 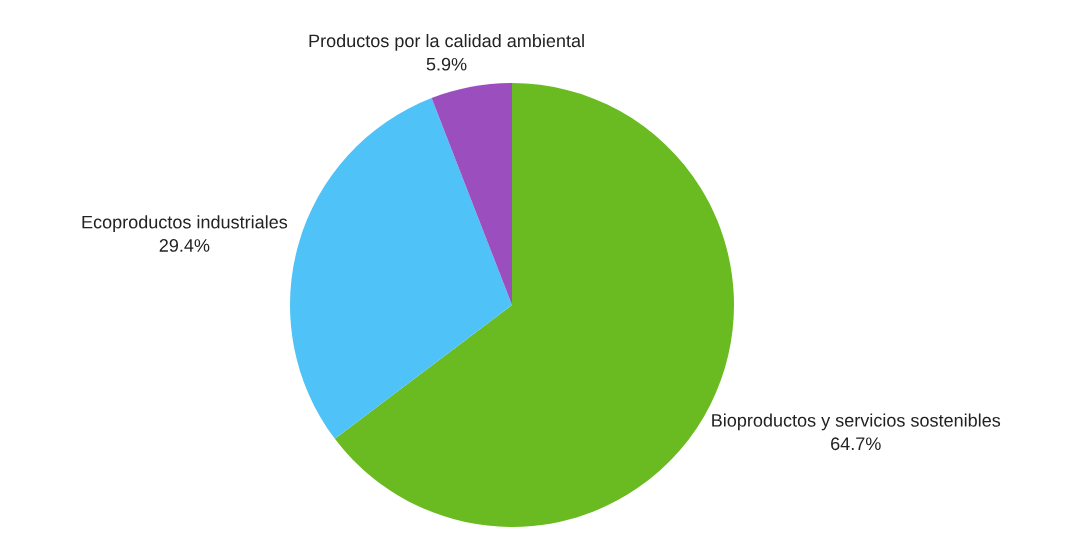 What do you see at coordinates (446, 64) in the screenshot?
I see `data-label: 5.9%` at bounding box center [446, 64].